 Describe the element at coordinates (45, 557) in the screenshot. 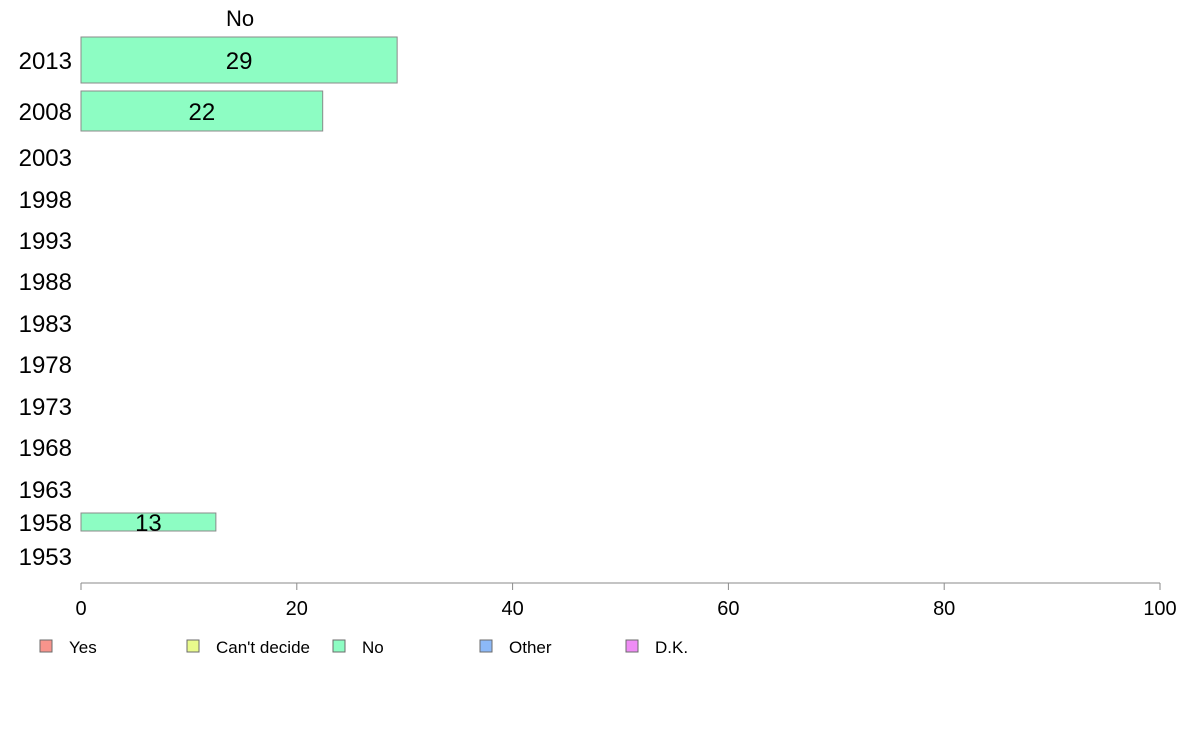

I see `category-label: 1953` at that location.